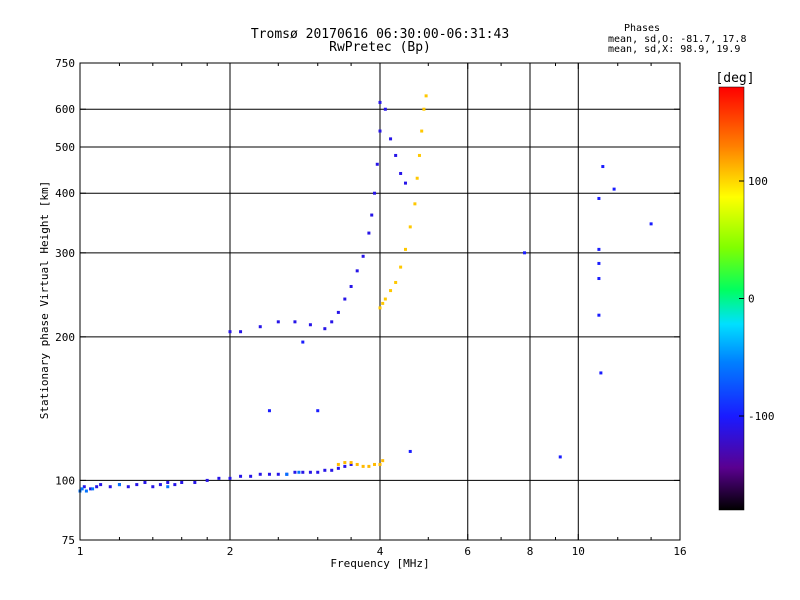 Image resolution: width=800 pixels, height=600 pixels. Describe the element at coordinates (578, 551) in the screenshot. I see `x-tick-label: 10` at that location.